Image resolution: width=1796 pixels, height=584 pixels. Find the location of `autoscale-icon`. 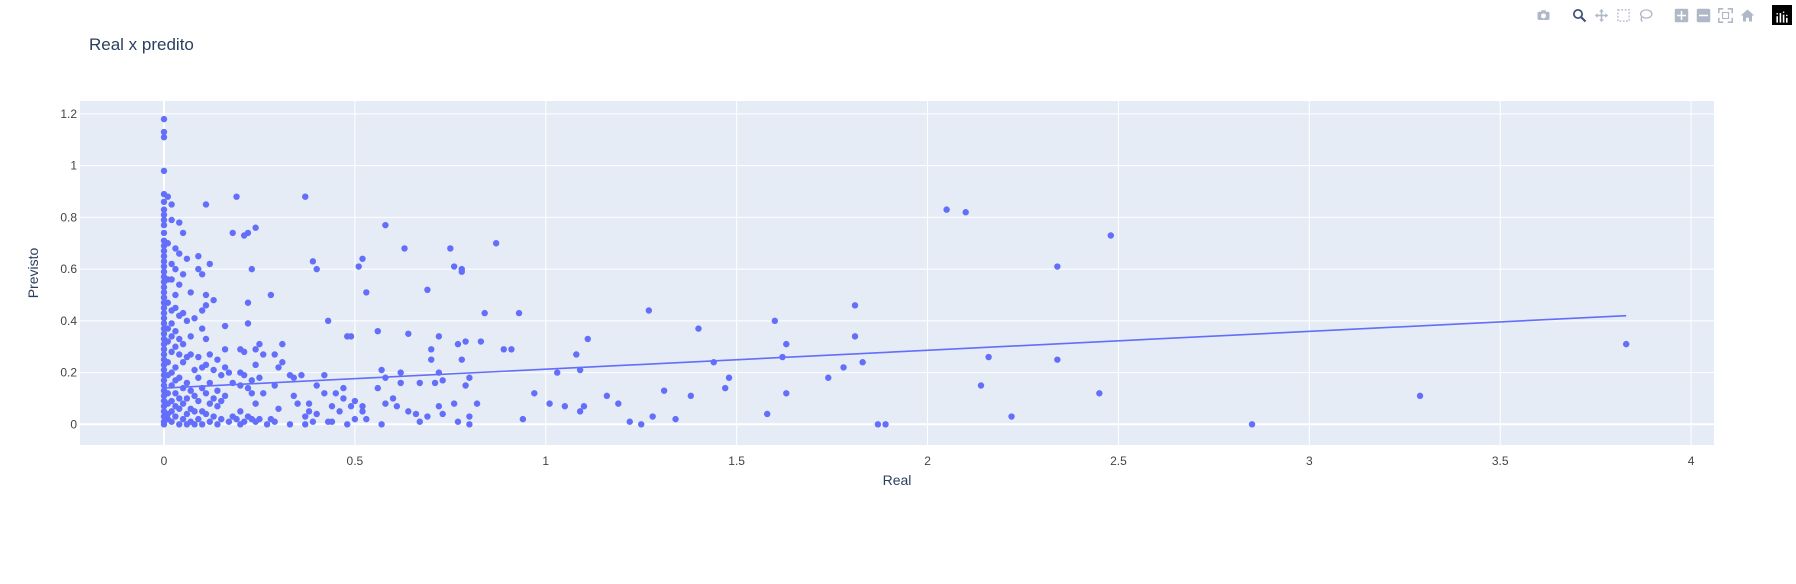

autoscale-icon is located at coordinates (1725, 15).